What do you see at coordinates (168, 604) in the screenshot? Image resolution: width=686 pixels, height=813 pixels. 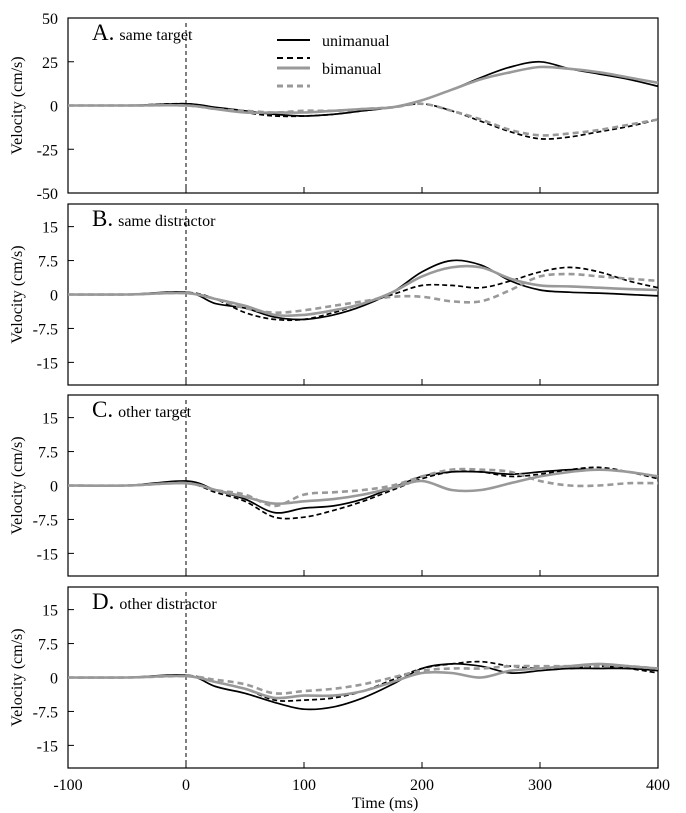 I see `panel-subtitle: other distractor` at bounding box center [168, 604].